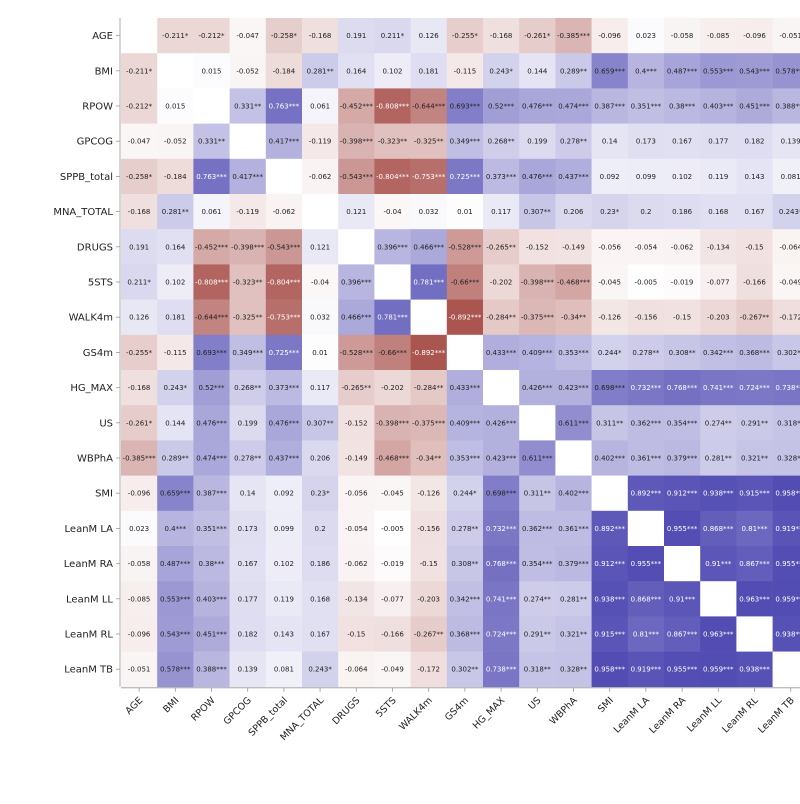 Image resolution: width=800 pixels, height=804 pixels. What do you see at coordinates (609, 564) in the screenshot?
I see `cell-value-label: 0.912***` at bounding box center [609, 564].